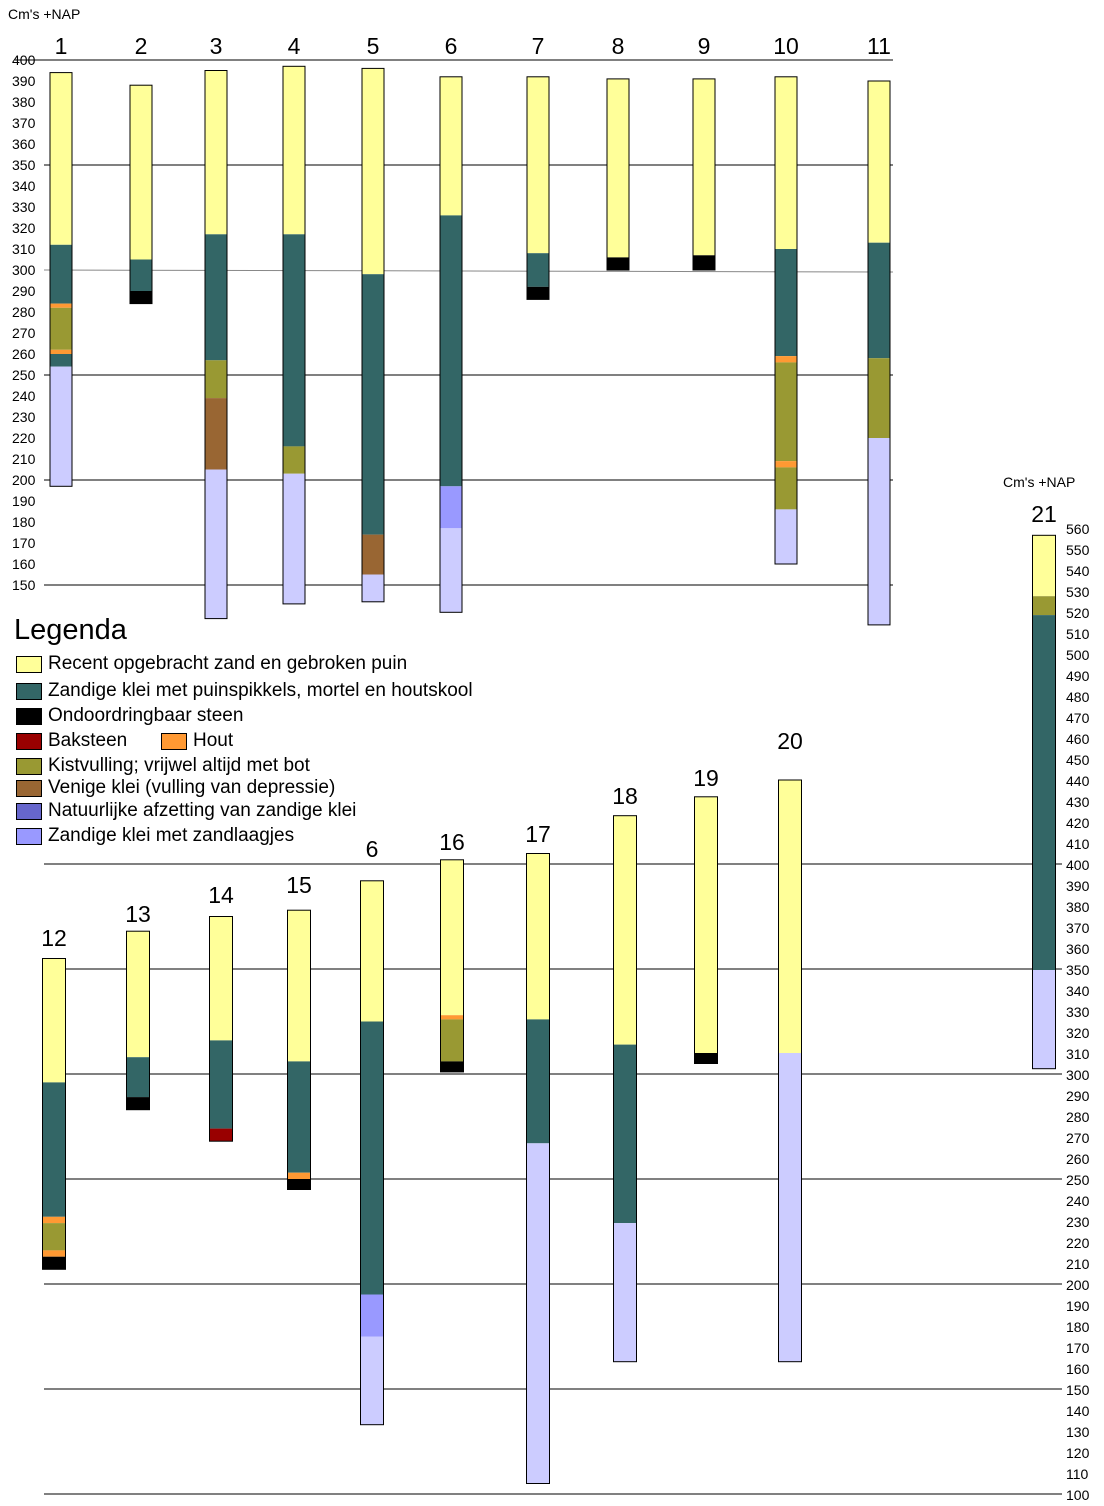 The image size is (1104, 1506). Describe the element at coordinates (786, 46) in the screenshot. I see `borehole-number: 10` at that location.